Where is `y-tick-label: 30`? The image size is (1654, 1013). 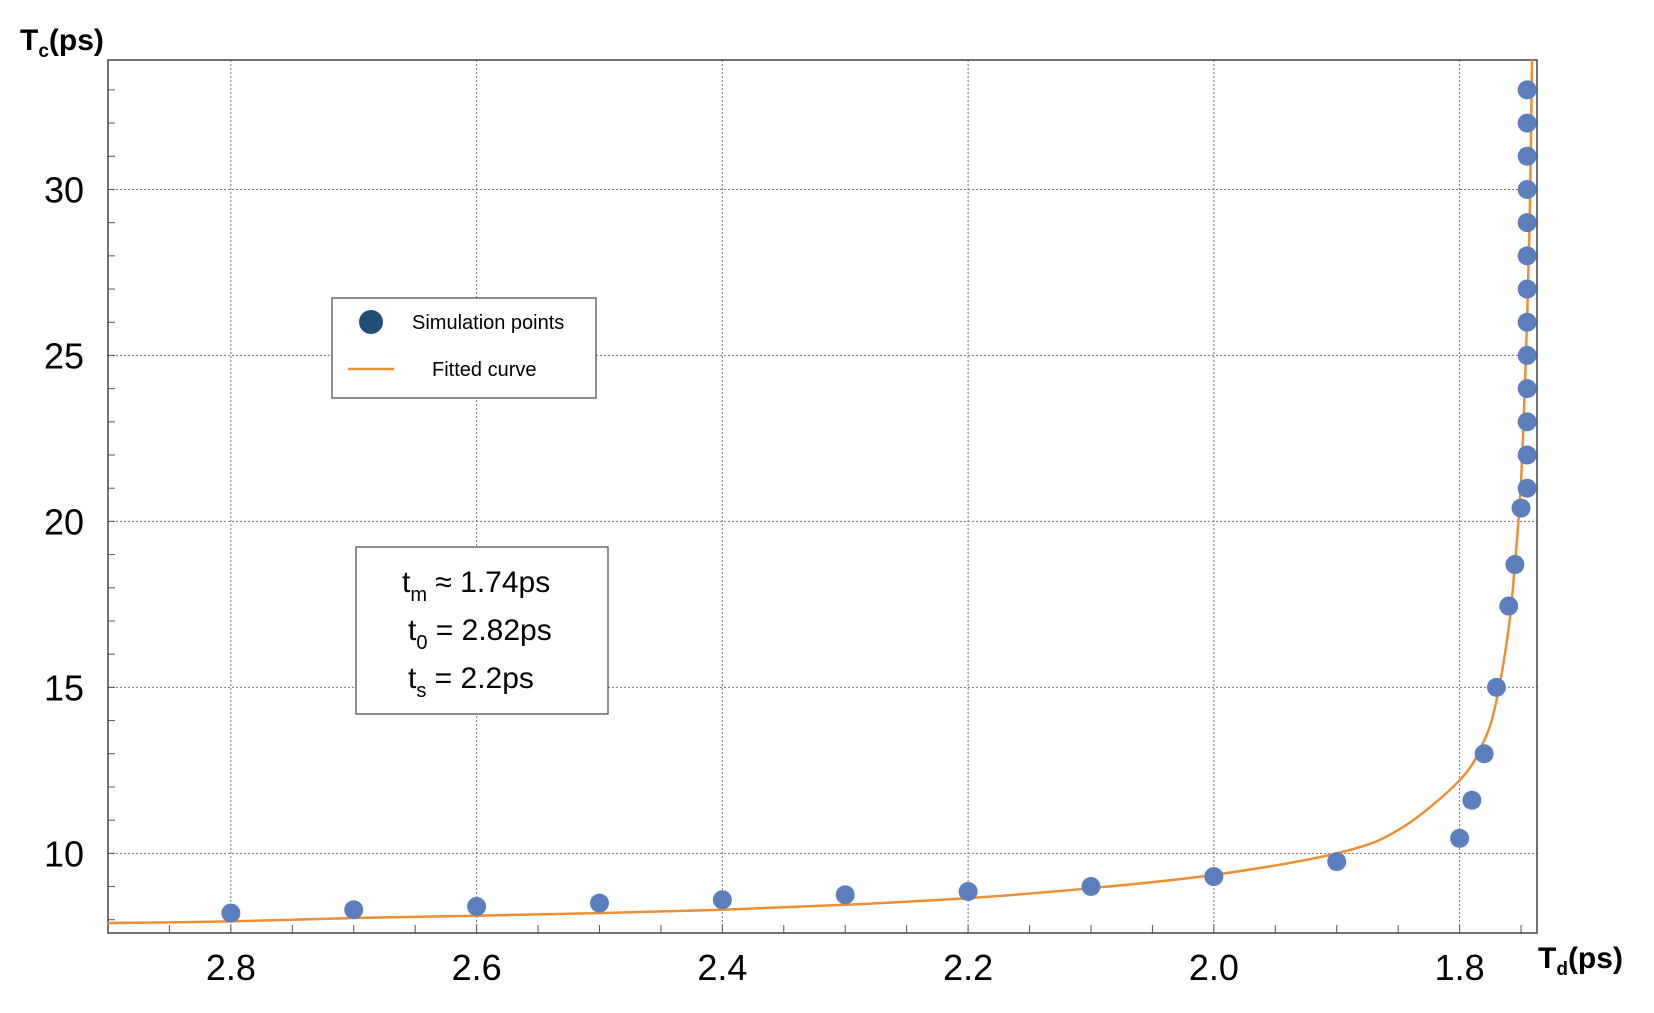 y-tick-label: 30 is located at coordinates (64, 189).